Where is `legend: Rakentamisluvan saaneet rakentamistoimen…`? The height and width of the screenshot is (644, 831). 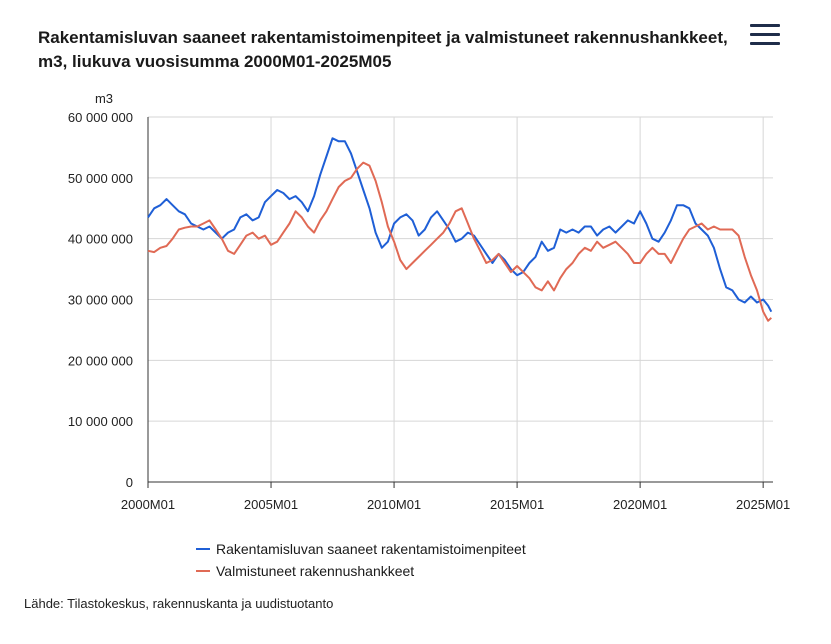
legend: Rakentamisluvan saaneet rakentamistoimen… is located at coordinates (361, 560).